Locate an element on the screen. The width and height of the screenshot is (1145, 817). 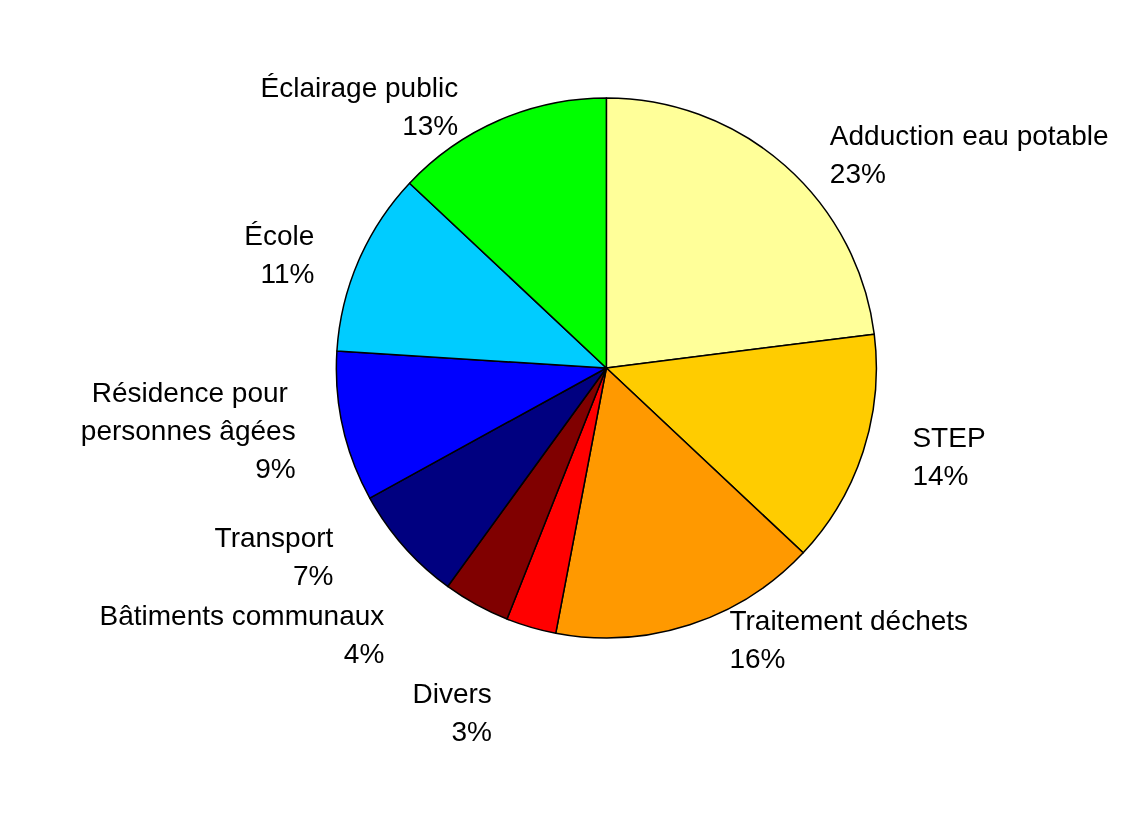
slice-label: Éclairage public is located at coordinates (359, 87).